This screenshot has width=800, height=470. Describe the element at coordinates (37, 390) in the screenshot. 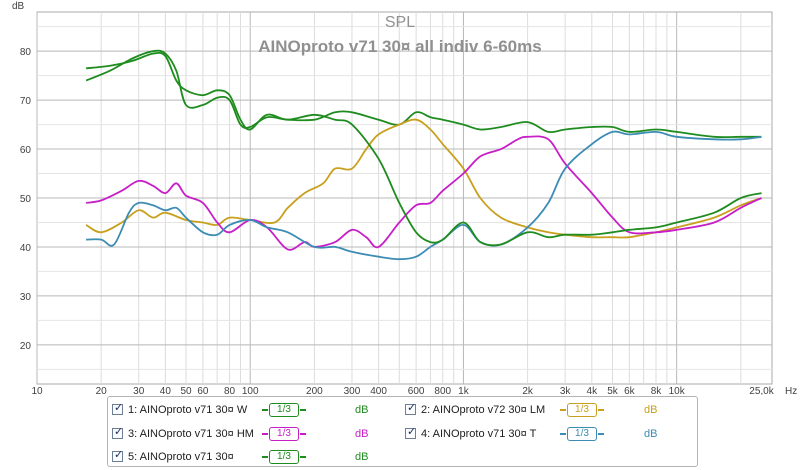

I see `x-tick-label: 10` at that location.